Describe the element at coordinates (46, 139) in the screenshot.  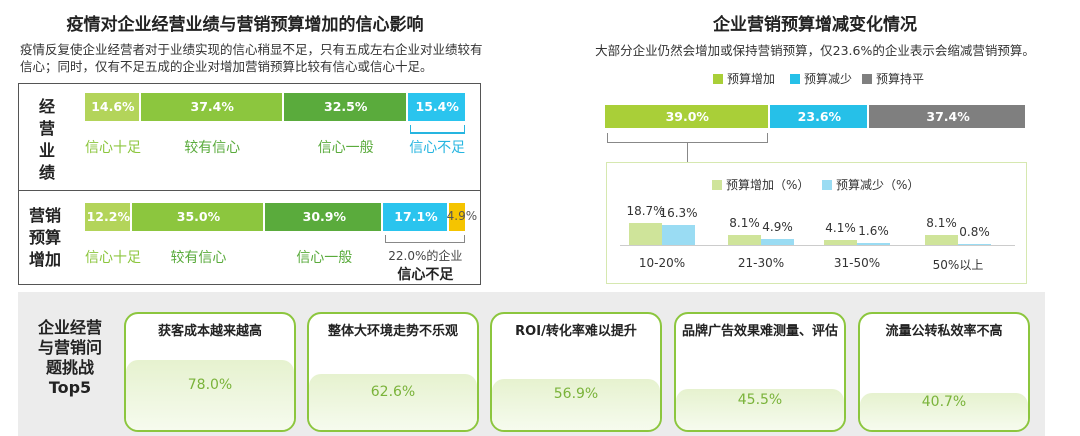
I see `row-label: 经营业绩` at that location.